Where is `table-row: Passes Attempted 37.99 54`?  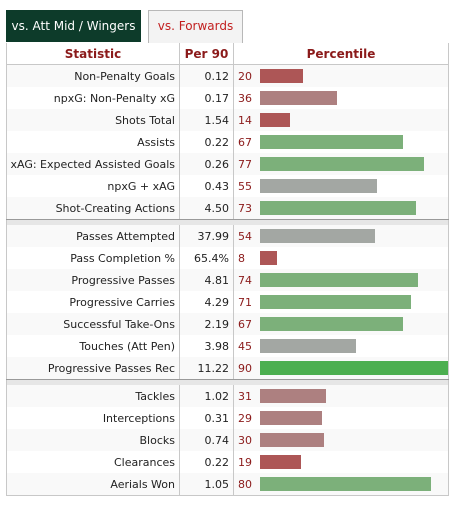
table-row: Passes Attempted 37.99 54 is located at coordinates (227, 236).